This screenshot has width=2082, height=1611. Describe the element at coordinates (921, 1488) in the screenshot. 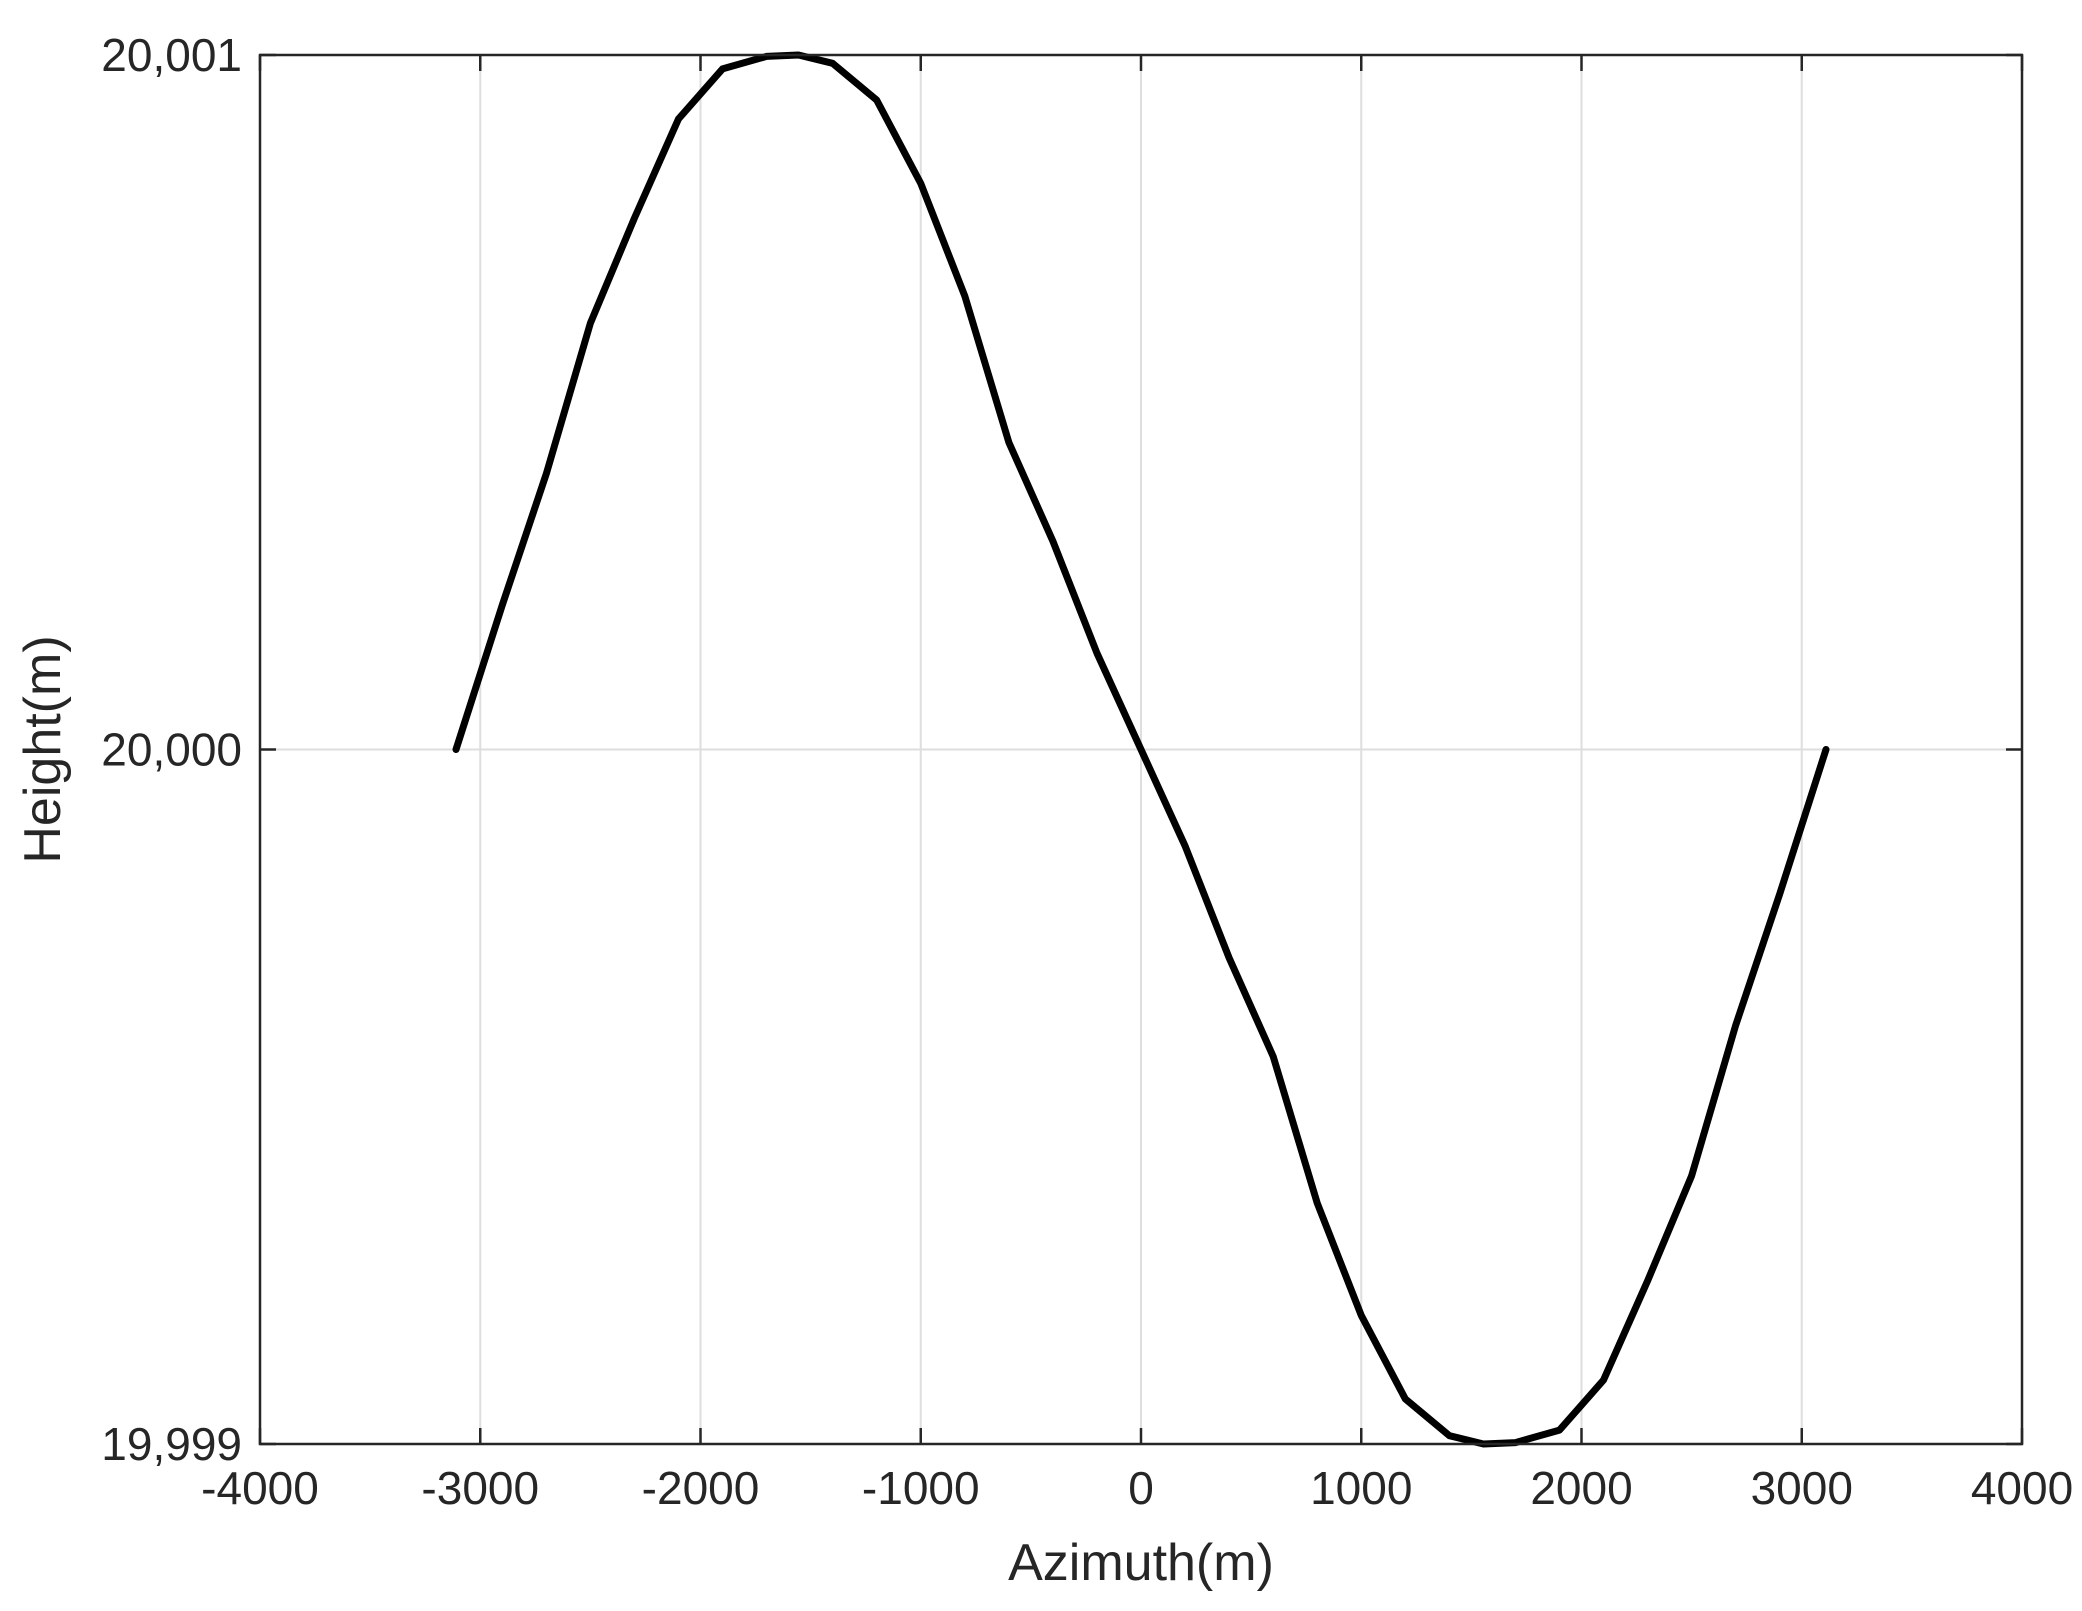

I see `x-tick-label: -1000` at that location.